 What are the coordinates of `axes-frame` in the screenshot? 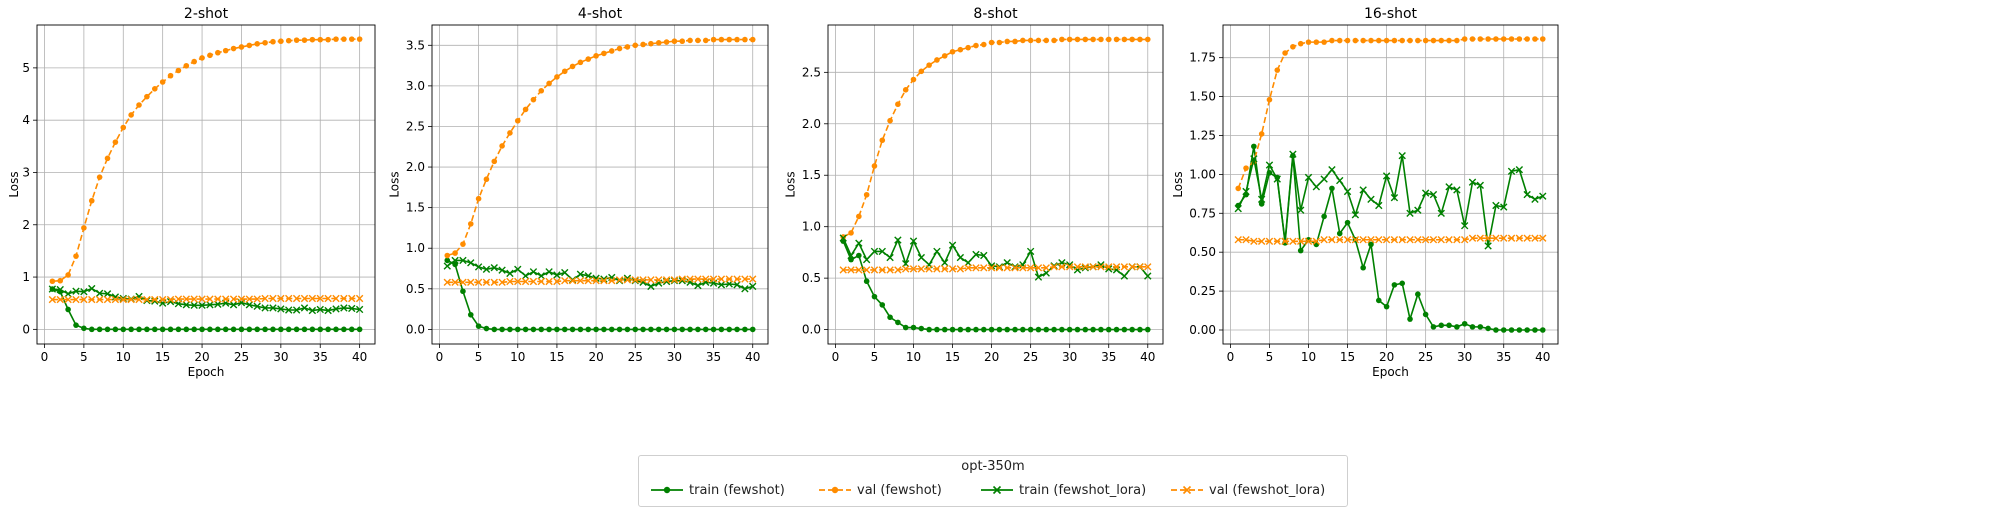 It's located at (206, 184).